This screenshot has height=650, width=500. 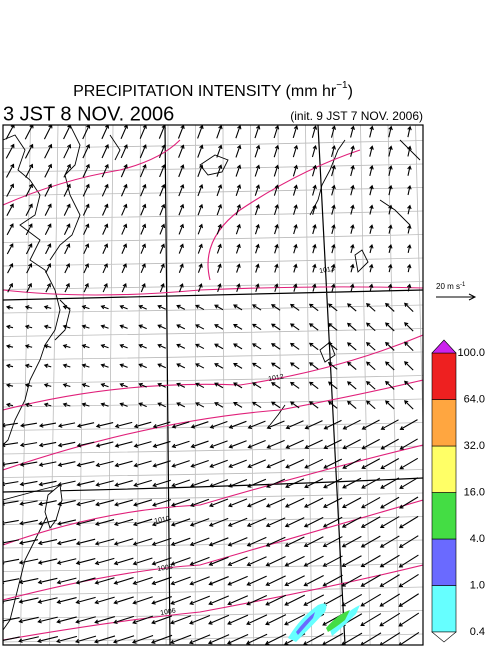 I want to click on vector-scale-text: 20 m s, so click(x=448, y=286).